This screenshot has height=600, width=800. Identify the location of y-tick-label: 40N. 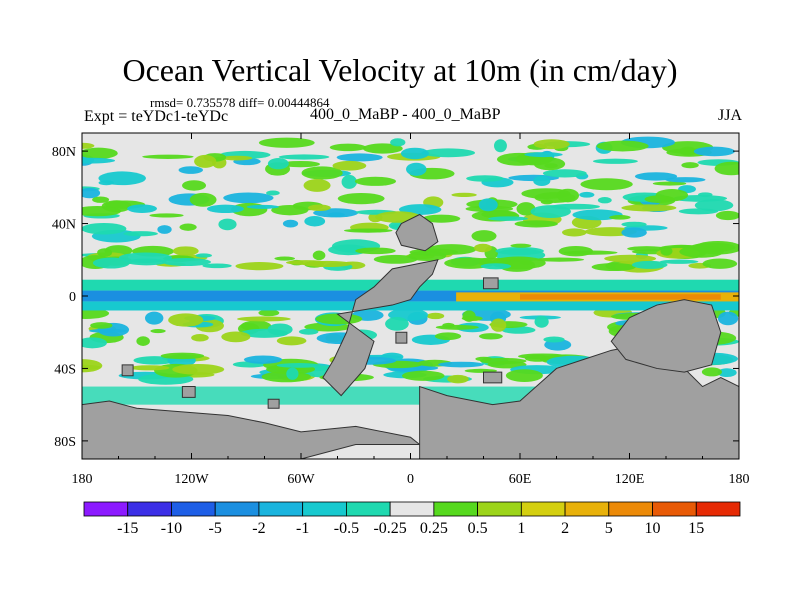
(64, 225).